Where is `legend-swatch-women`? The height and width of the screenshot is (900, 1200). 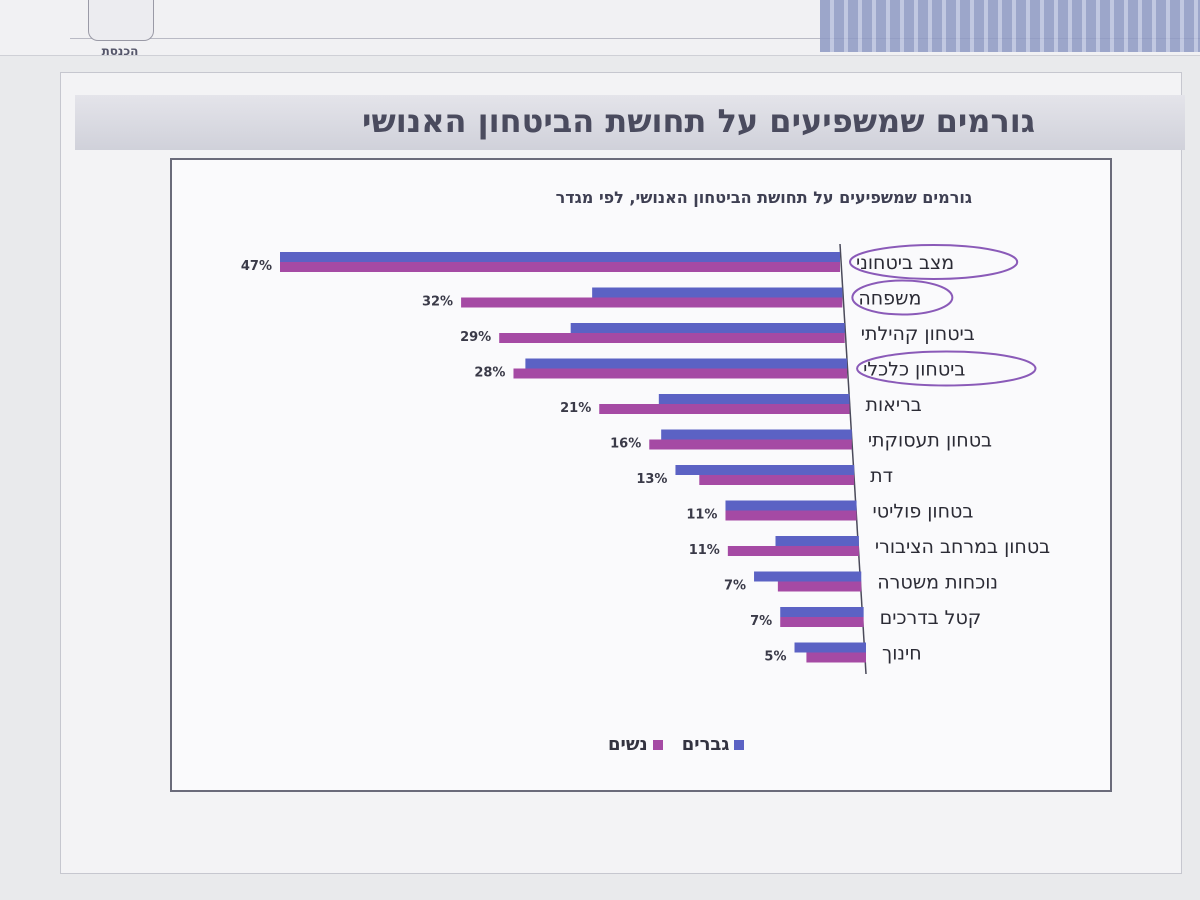 legend-swatch-women is located at coordinates (657, 744).